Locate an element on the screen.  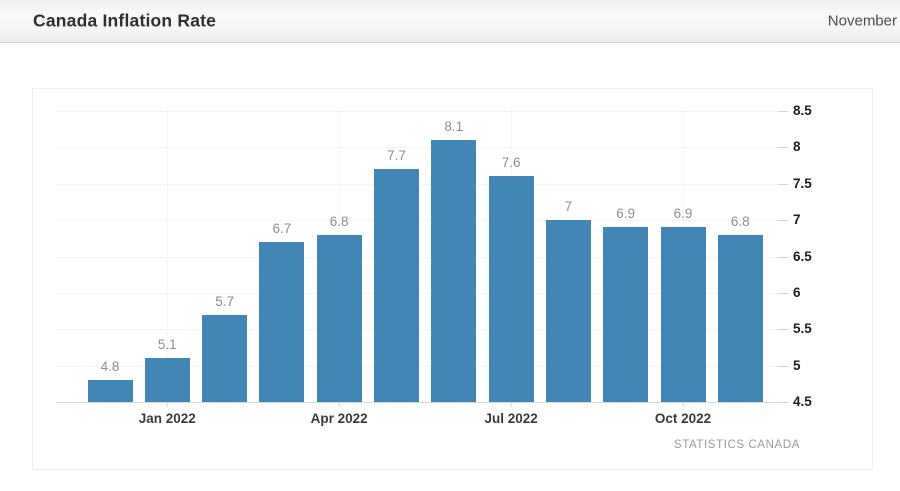
bar-value-label: 4.8 is located at coordinates (110, 367).